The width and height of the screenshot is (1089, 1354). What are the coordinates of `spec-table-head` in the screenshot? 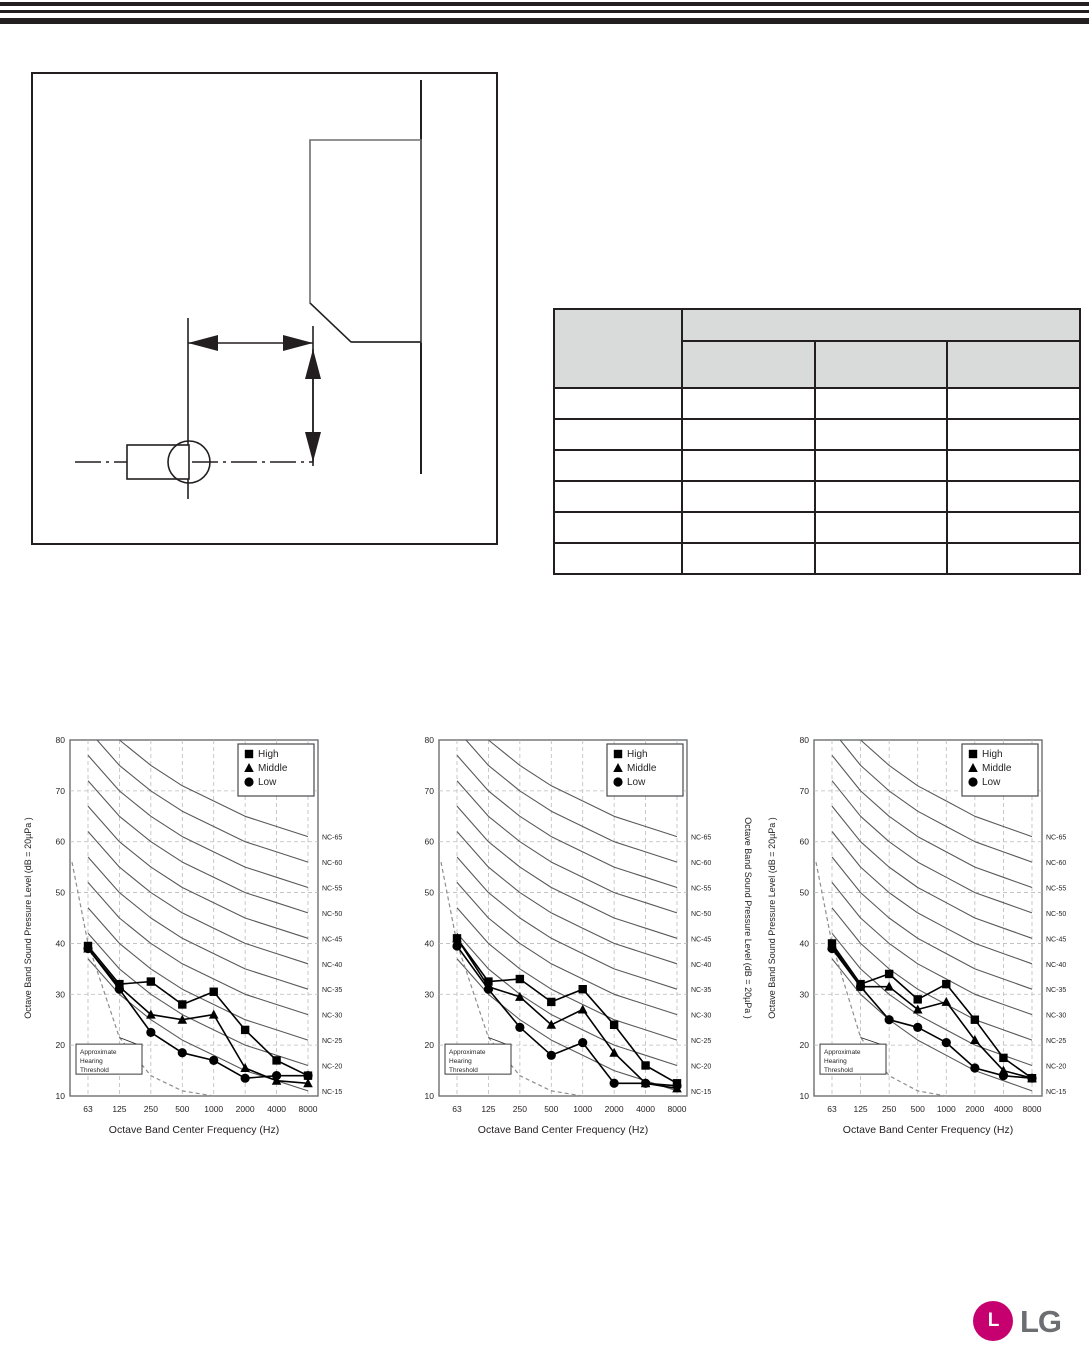 It's located at (817, 348).